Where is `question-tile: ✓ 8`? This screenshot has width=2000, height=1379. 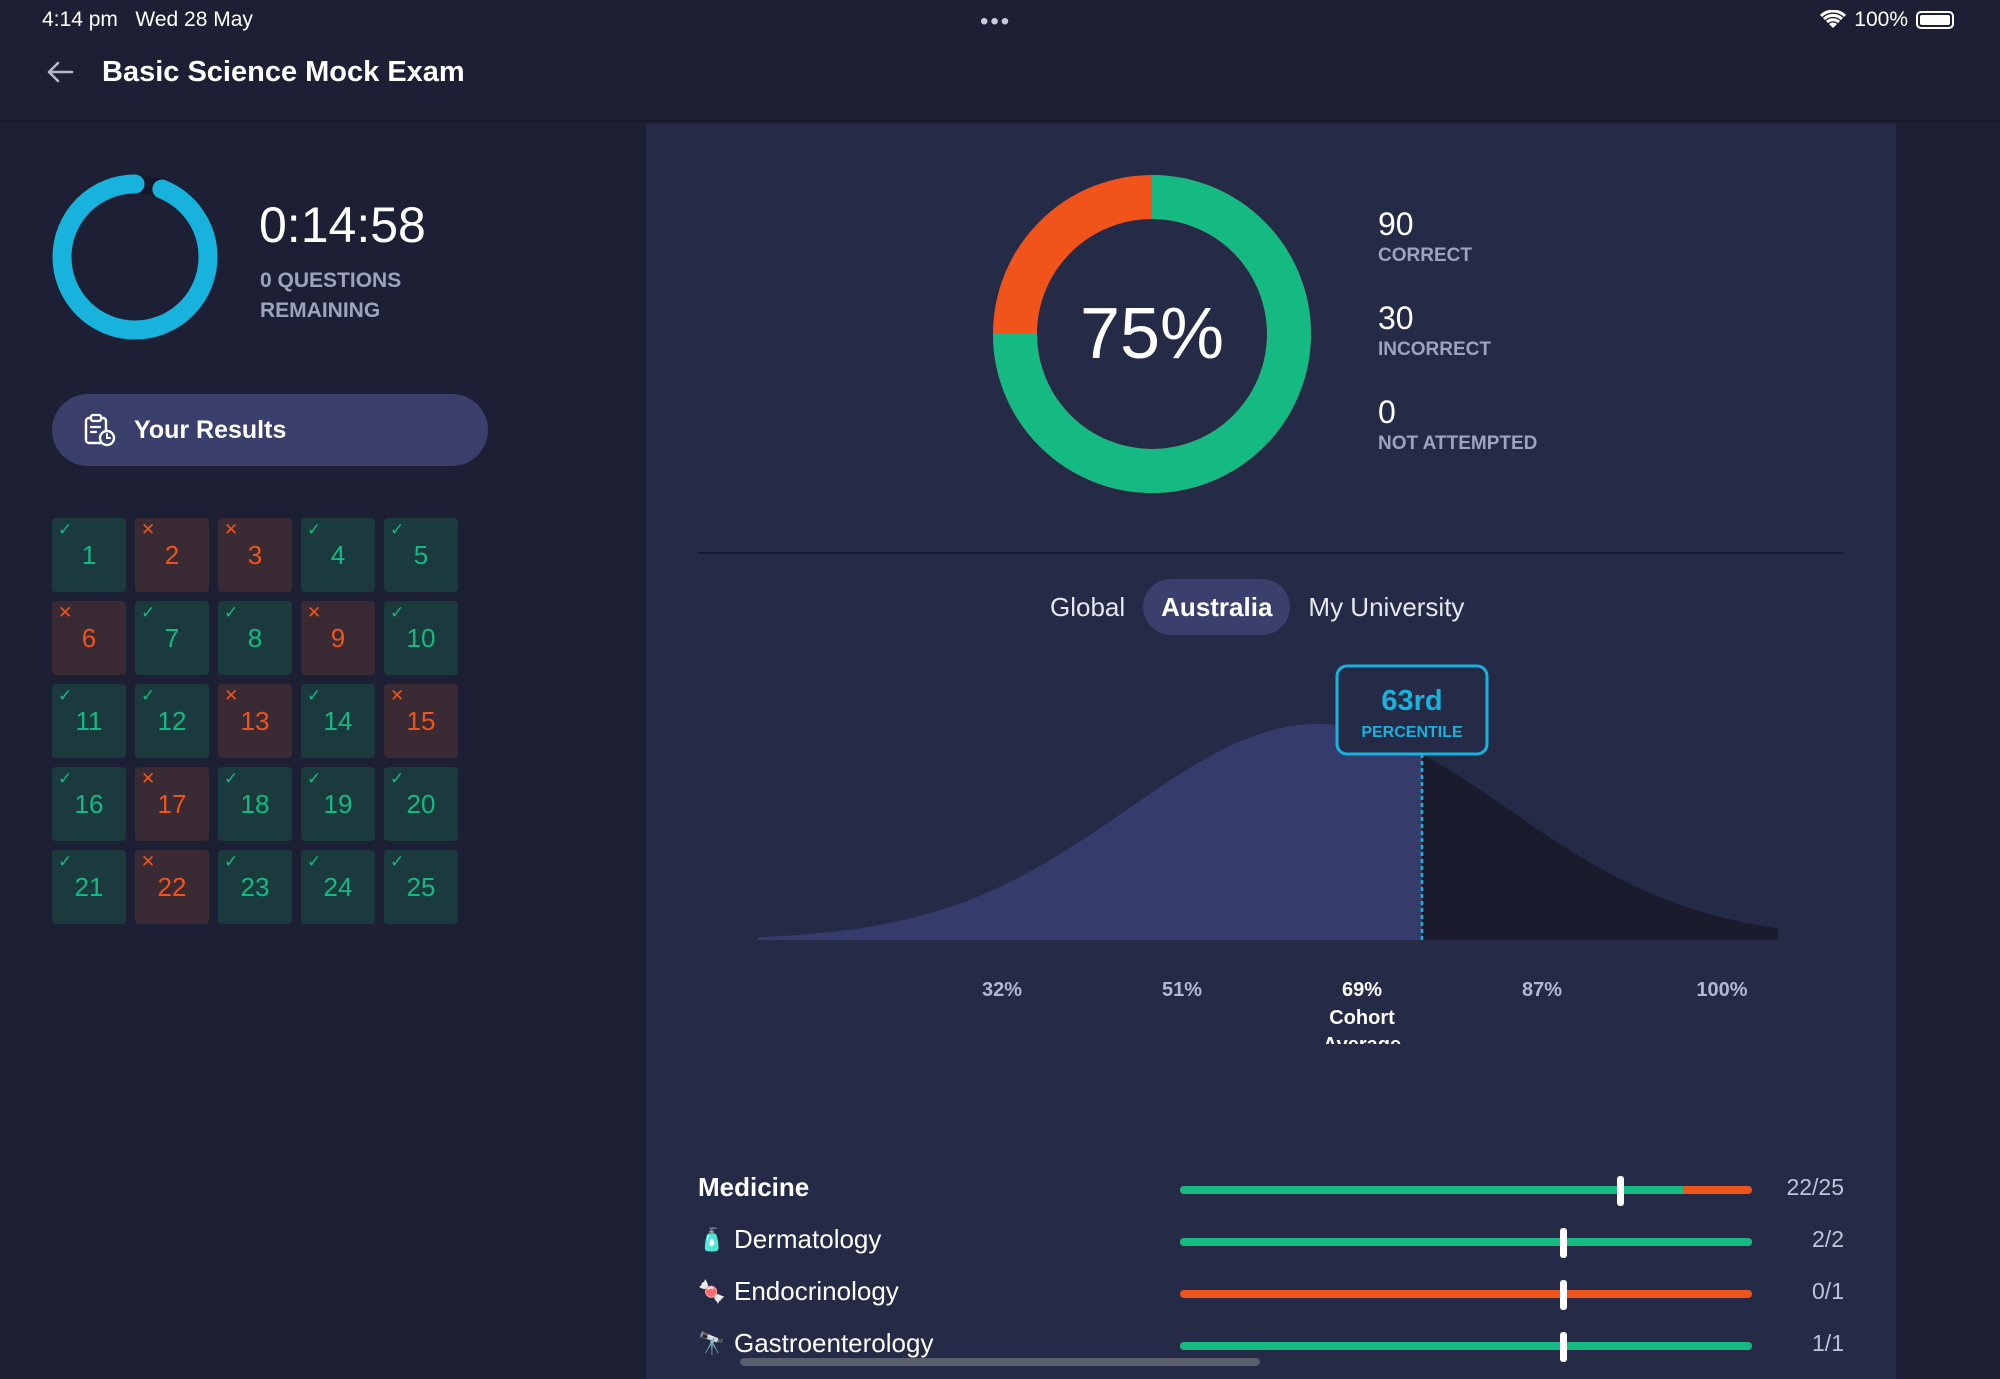
question-tile: ✓ 8 is located at coordinates (255, 638).